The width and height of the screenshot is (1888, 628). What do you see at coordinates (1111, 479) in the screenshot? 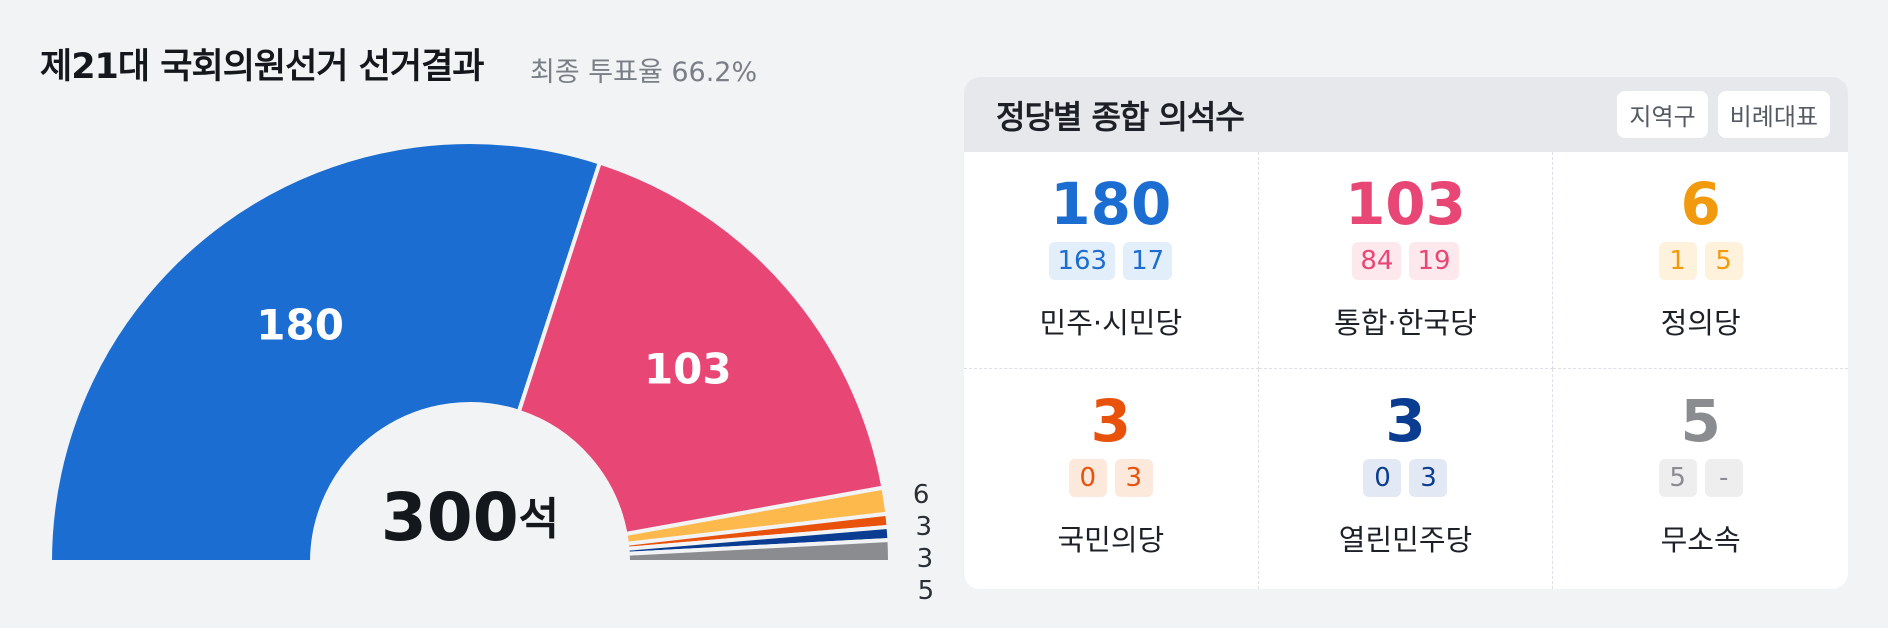
I see `party-cell: 3 0 3 국민의당` at bounding box center [1111, 479].